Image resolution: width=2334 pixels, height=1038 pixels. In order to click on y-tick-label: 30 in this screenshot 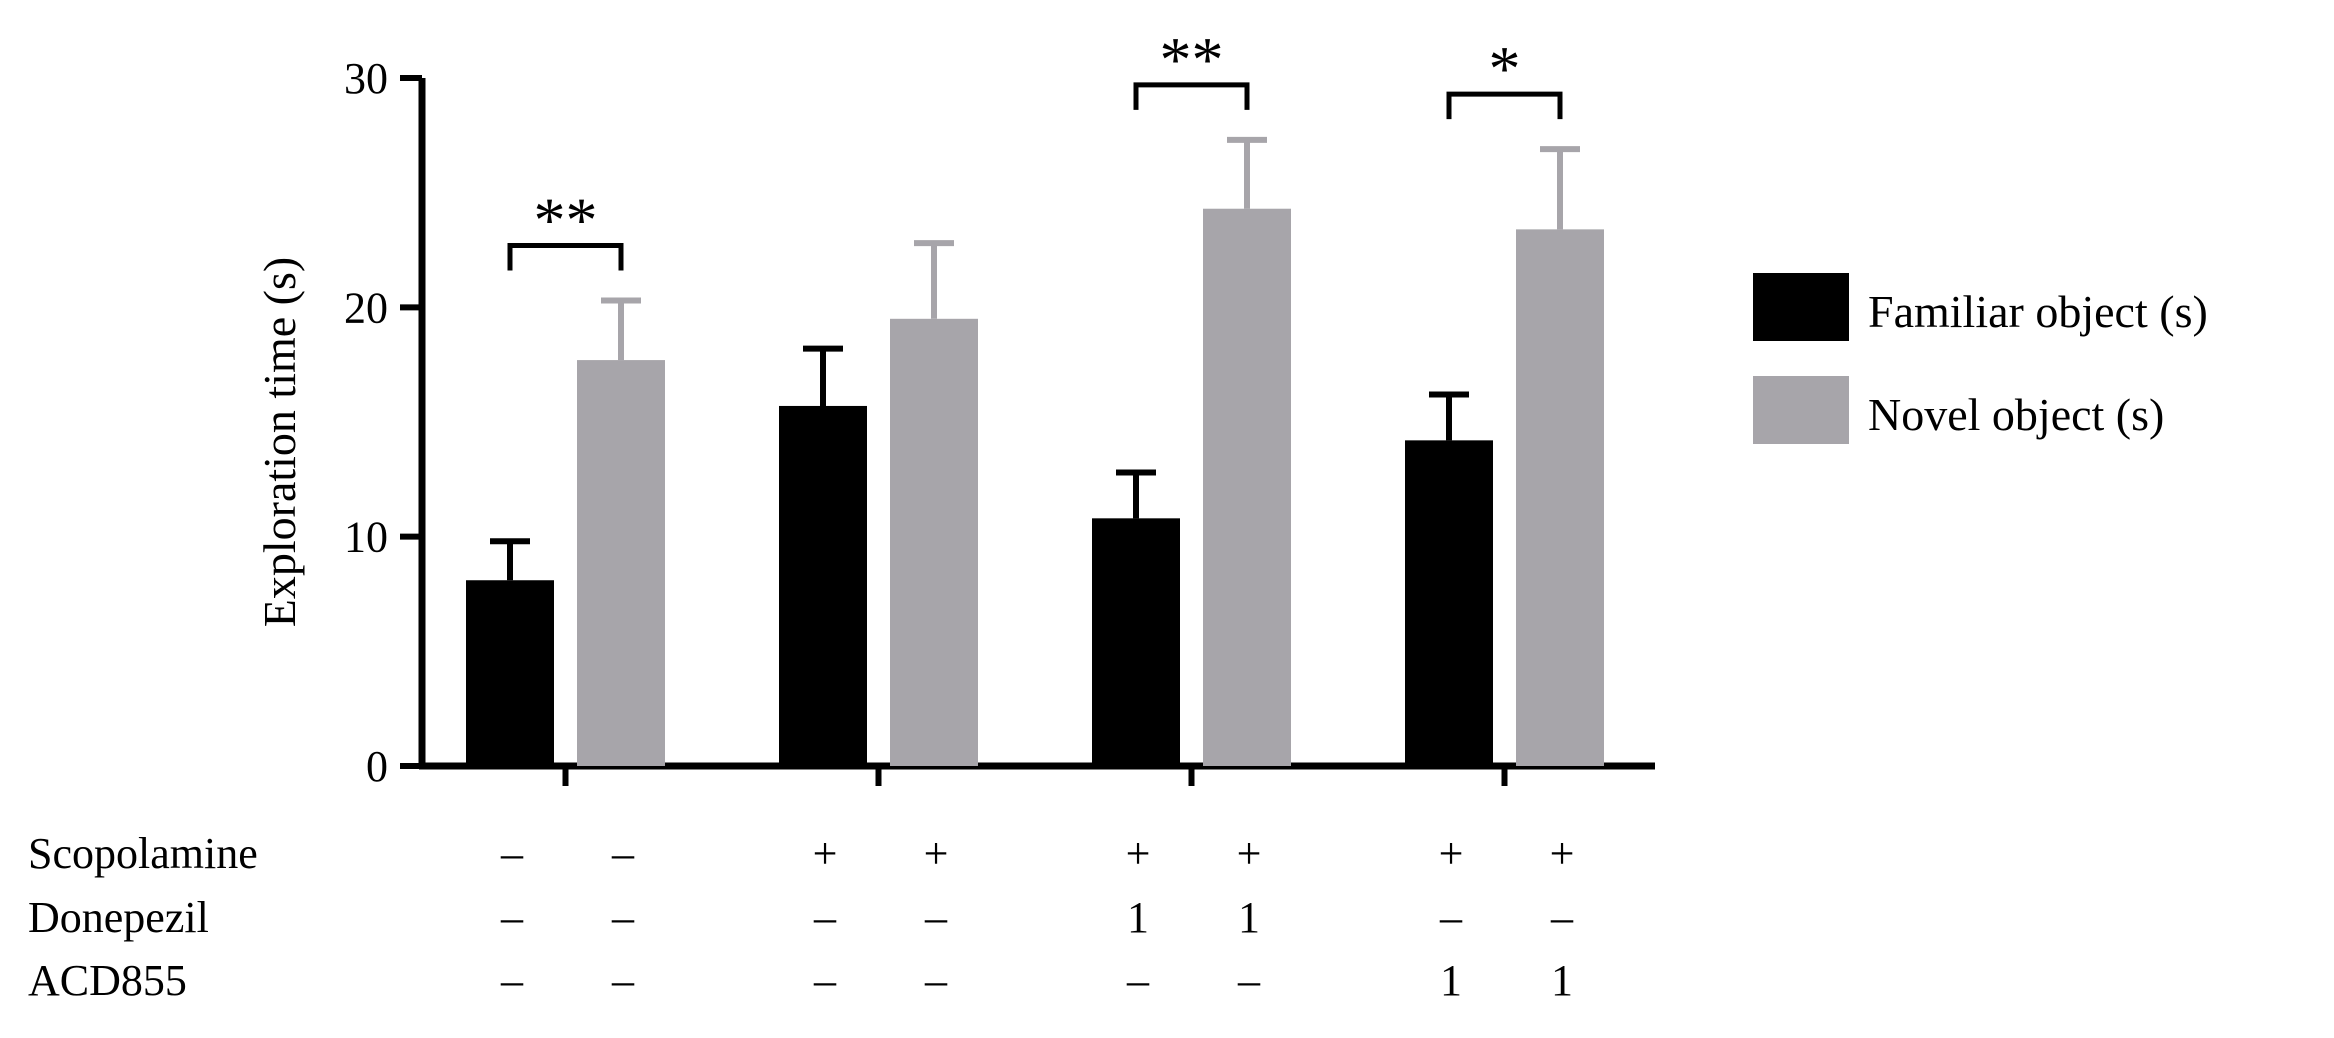, I will do `click(366, 78)`.